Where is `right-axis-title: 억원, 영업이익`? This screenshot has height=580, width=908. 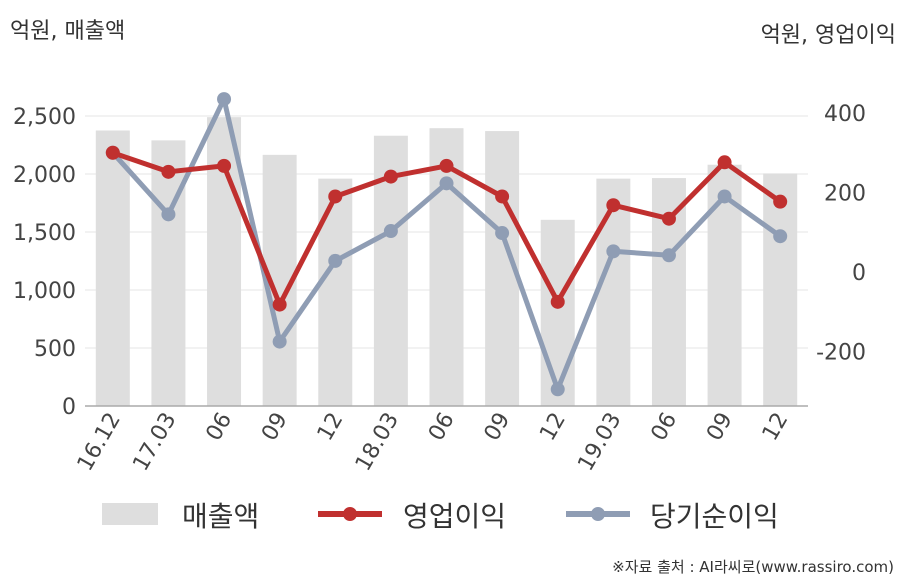 right-axis-title: 억원, 영업이익 is located at coordinates (828, 35).